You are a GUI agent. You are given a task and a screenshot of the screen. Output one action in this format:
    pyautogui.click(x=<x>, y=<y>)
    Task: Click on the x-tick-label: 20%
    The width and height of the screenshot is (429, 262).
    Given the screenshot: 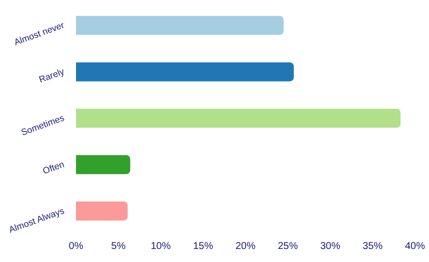 What is the action you would take?
    pyautogui.click(x=245, y=246)
    